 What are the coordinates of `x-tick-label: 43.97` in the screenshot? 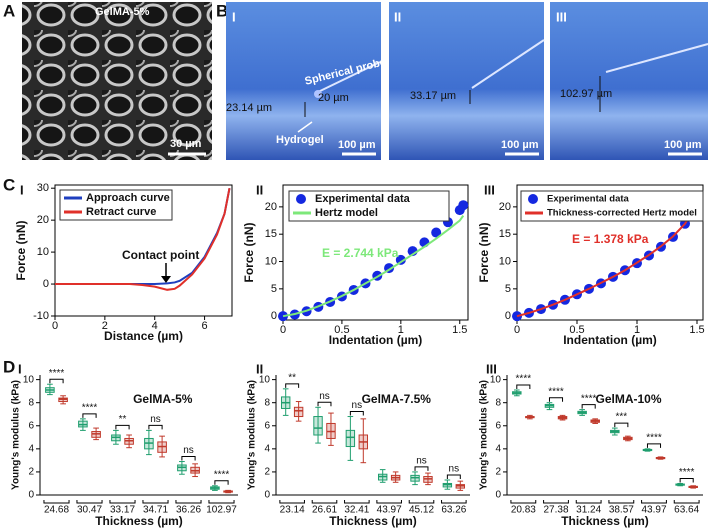 It's located at (389, 510).